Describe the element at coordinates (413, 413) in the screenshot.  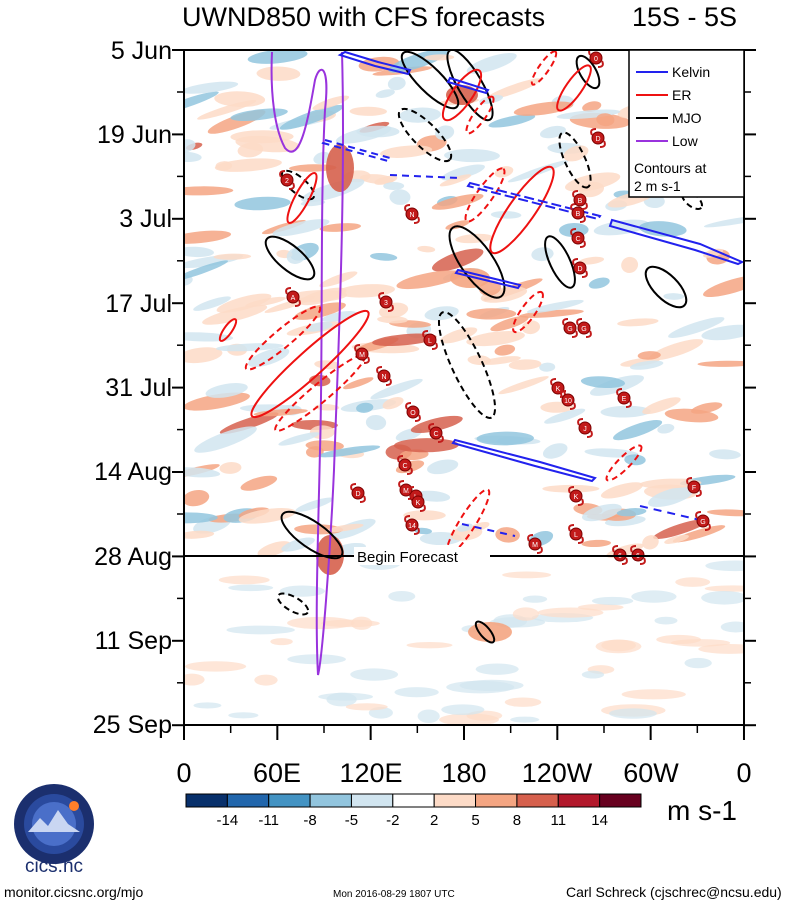
I see `svg-text: O` at that location.